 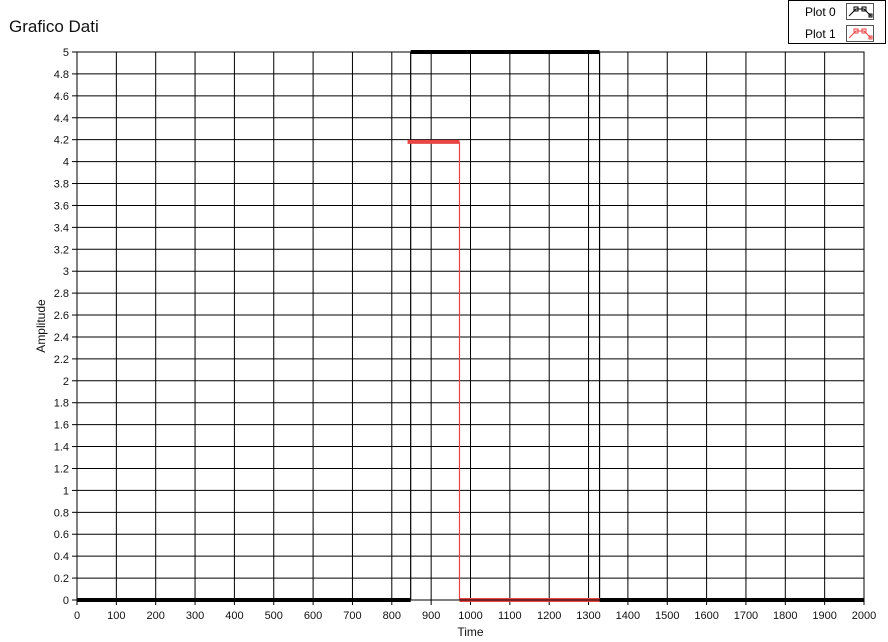 I want to click on y-tick-label: 2, so click(x=66, y=382).